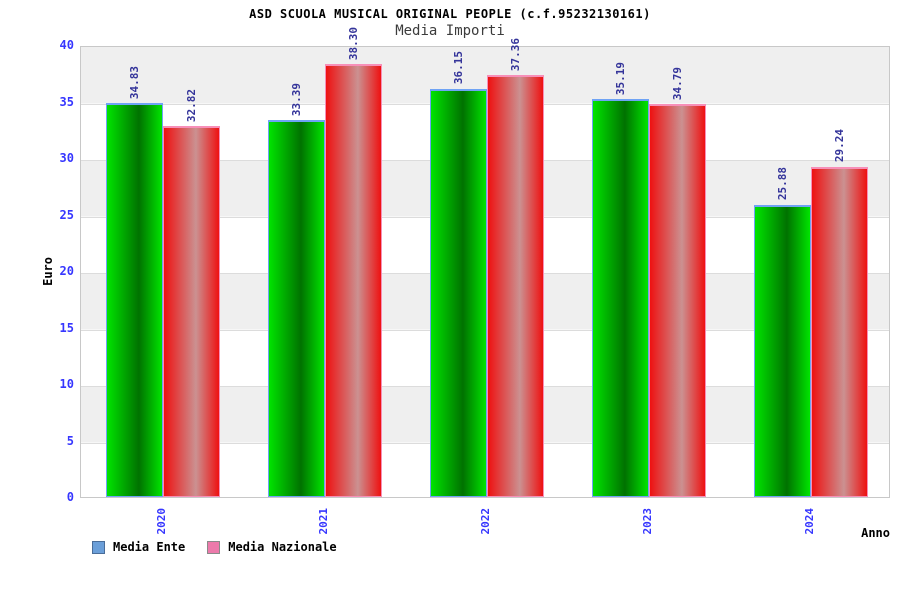 This screenshot has width=900, height=600. I want to click on value-label-media-ente-2024: 25.88, so click(782, 183).